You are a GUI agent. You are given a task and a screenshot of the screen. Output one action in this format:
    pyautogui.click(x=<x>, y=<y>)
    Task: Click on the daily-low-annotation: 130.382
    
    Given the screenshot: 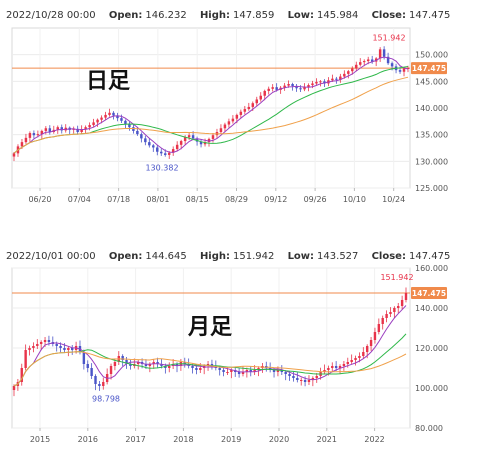 What is the action you would take?
    pyautogui.click(x=161, y=167)
    